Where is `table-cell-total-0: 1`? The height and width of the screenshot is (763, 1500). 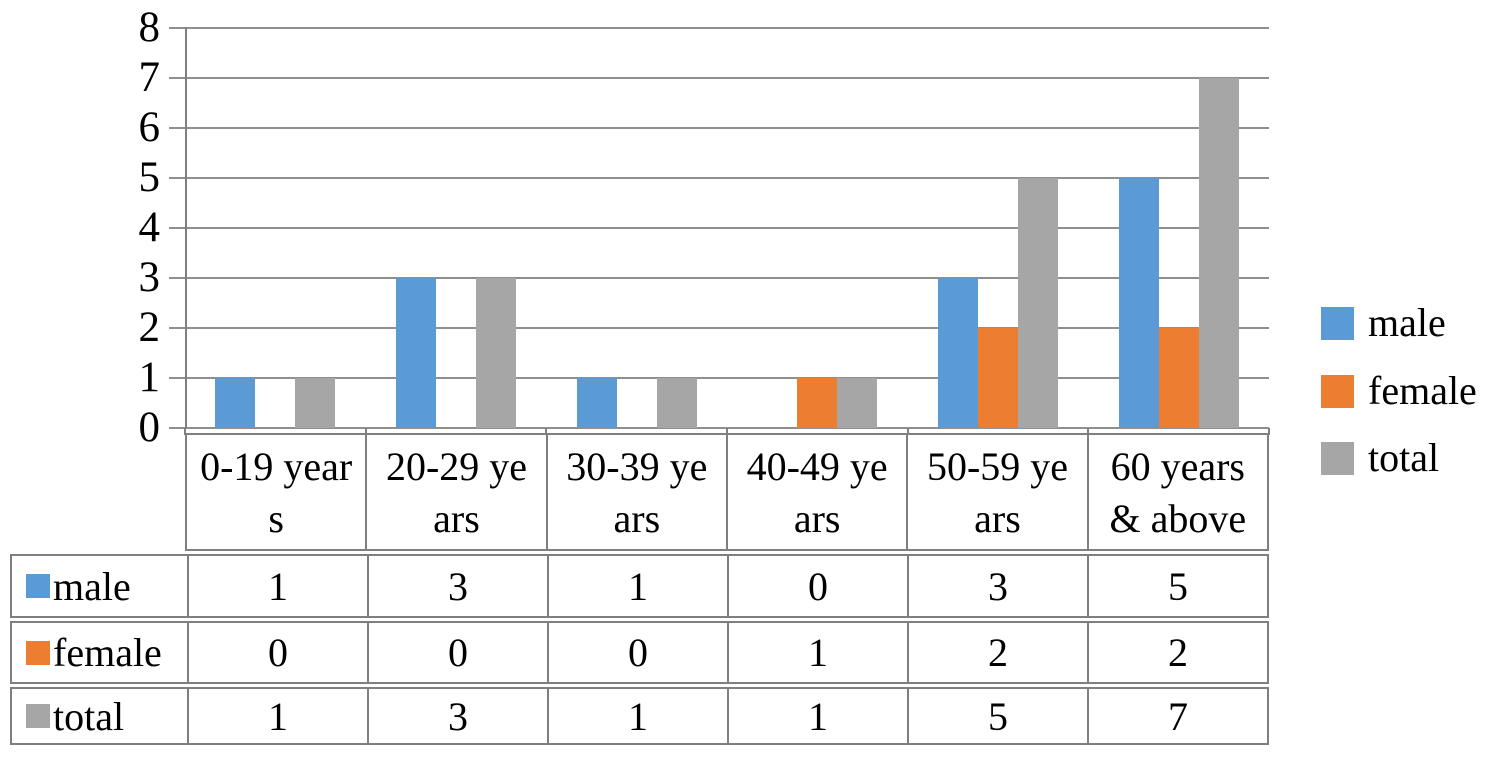 table-cell-total-0: 1 is located at coordinates (277, 716).